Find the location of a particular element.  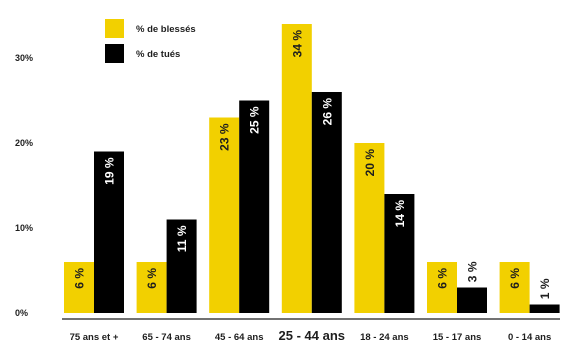

bar-value-label: 26 % is located at coordinates (327, 112).